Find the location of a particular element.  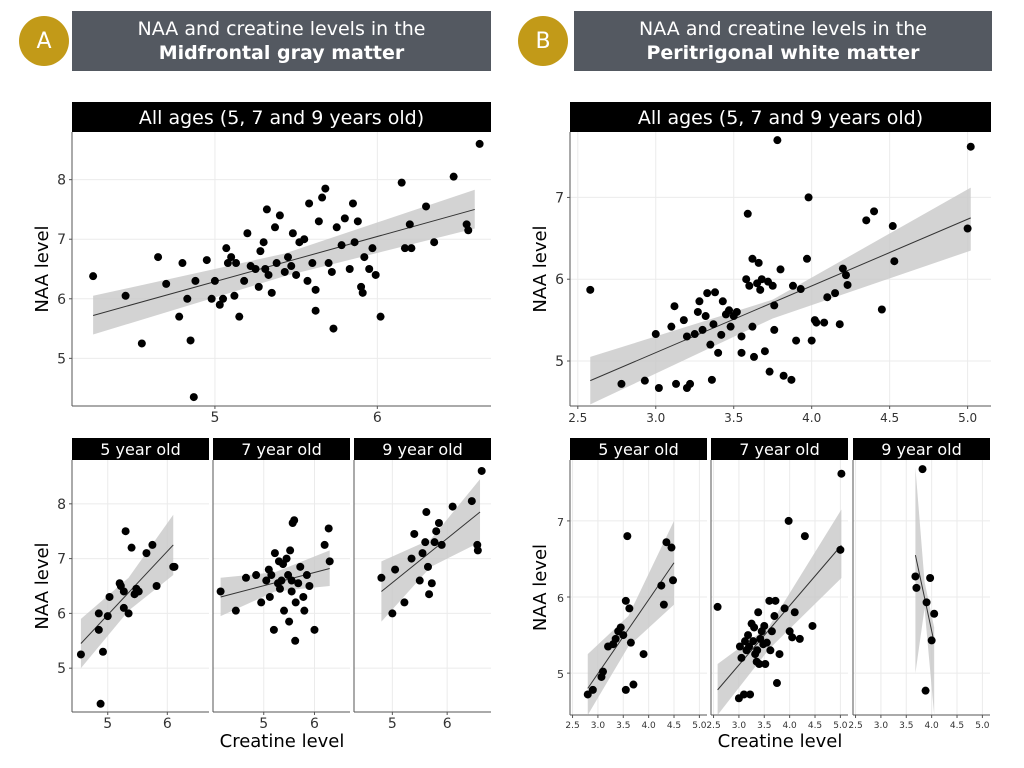

chart-panel-b-9: 9 year old 2.5 3.0 3.5 4.0 4.5 5.0 is located at coordinates (919, 584).